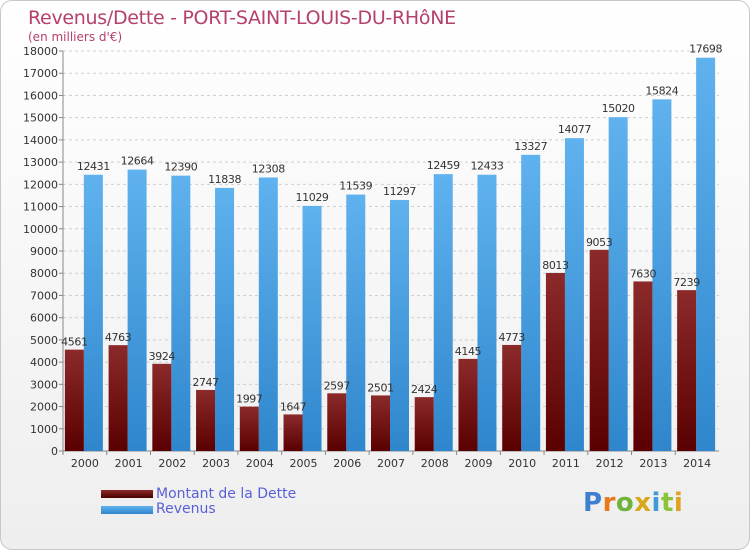 This screenshot has height=550, width=750. I want to click on data-label-revenus: 14077, so click(574, 129).